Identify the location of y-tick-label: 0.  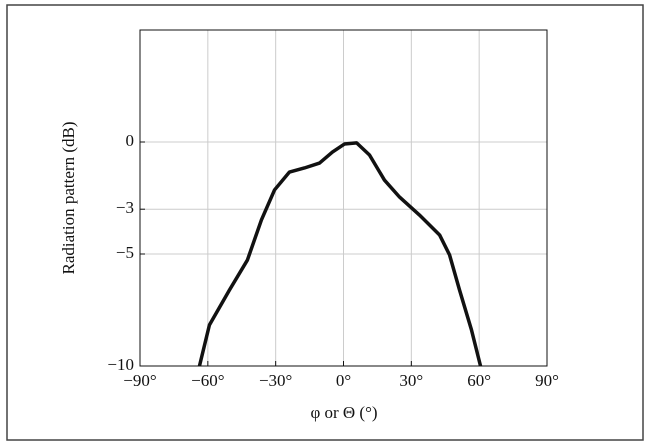
(130, 140).